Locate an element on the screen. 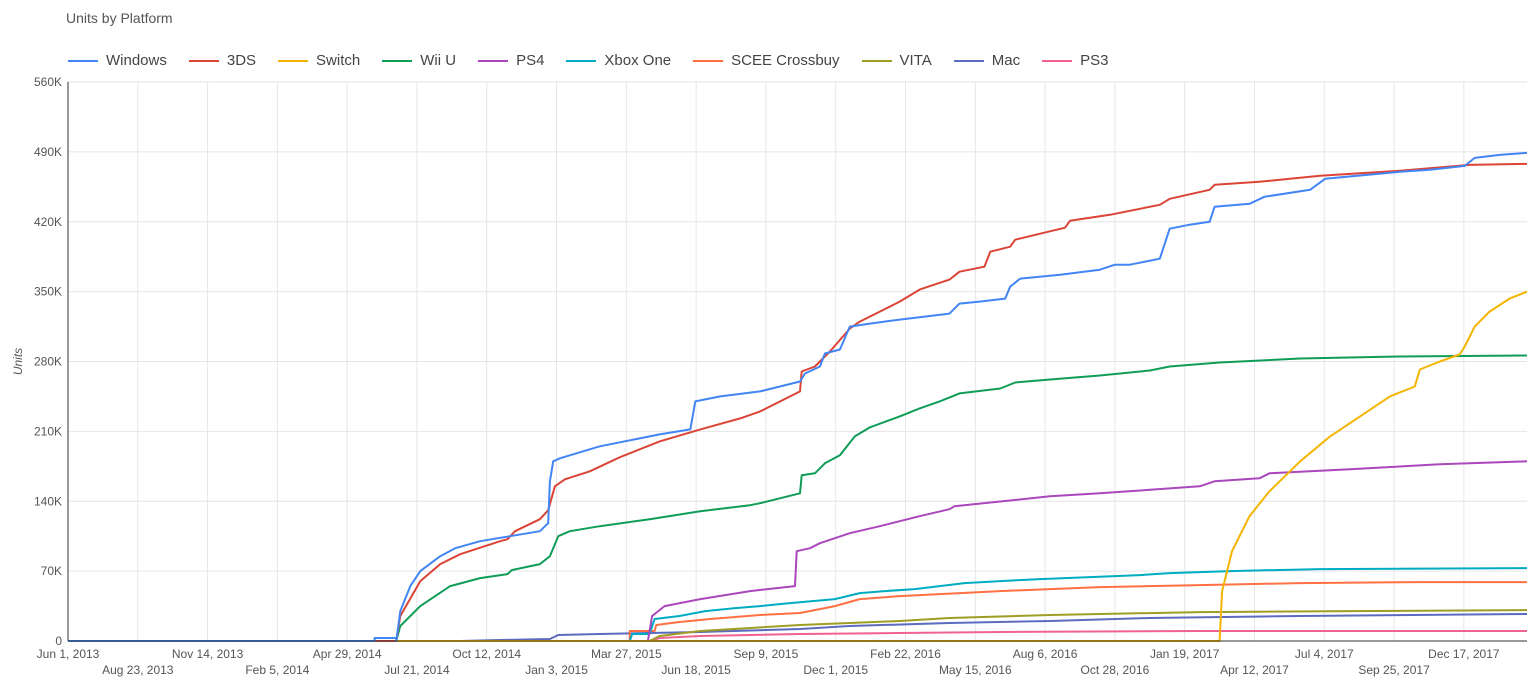 This screenshot has height=691, width=1538. x-tick-label: Jun 1, 2013 is located at coordinates (68, 654).